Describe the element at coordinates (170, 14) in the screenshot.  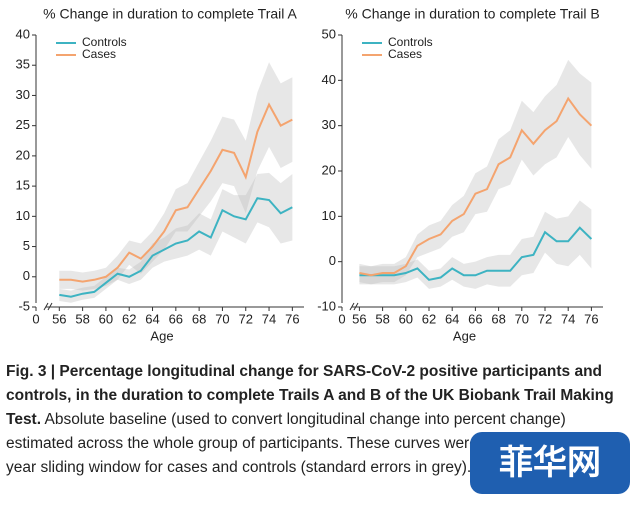
I see `chart-title: % Change in duration to complete Trail A` at that location.